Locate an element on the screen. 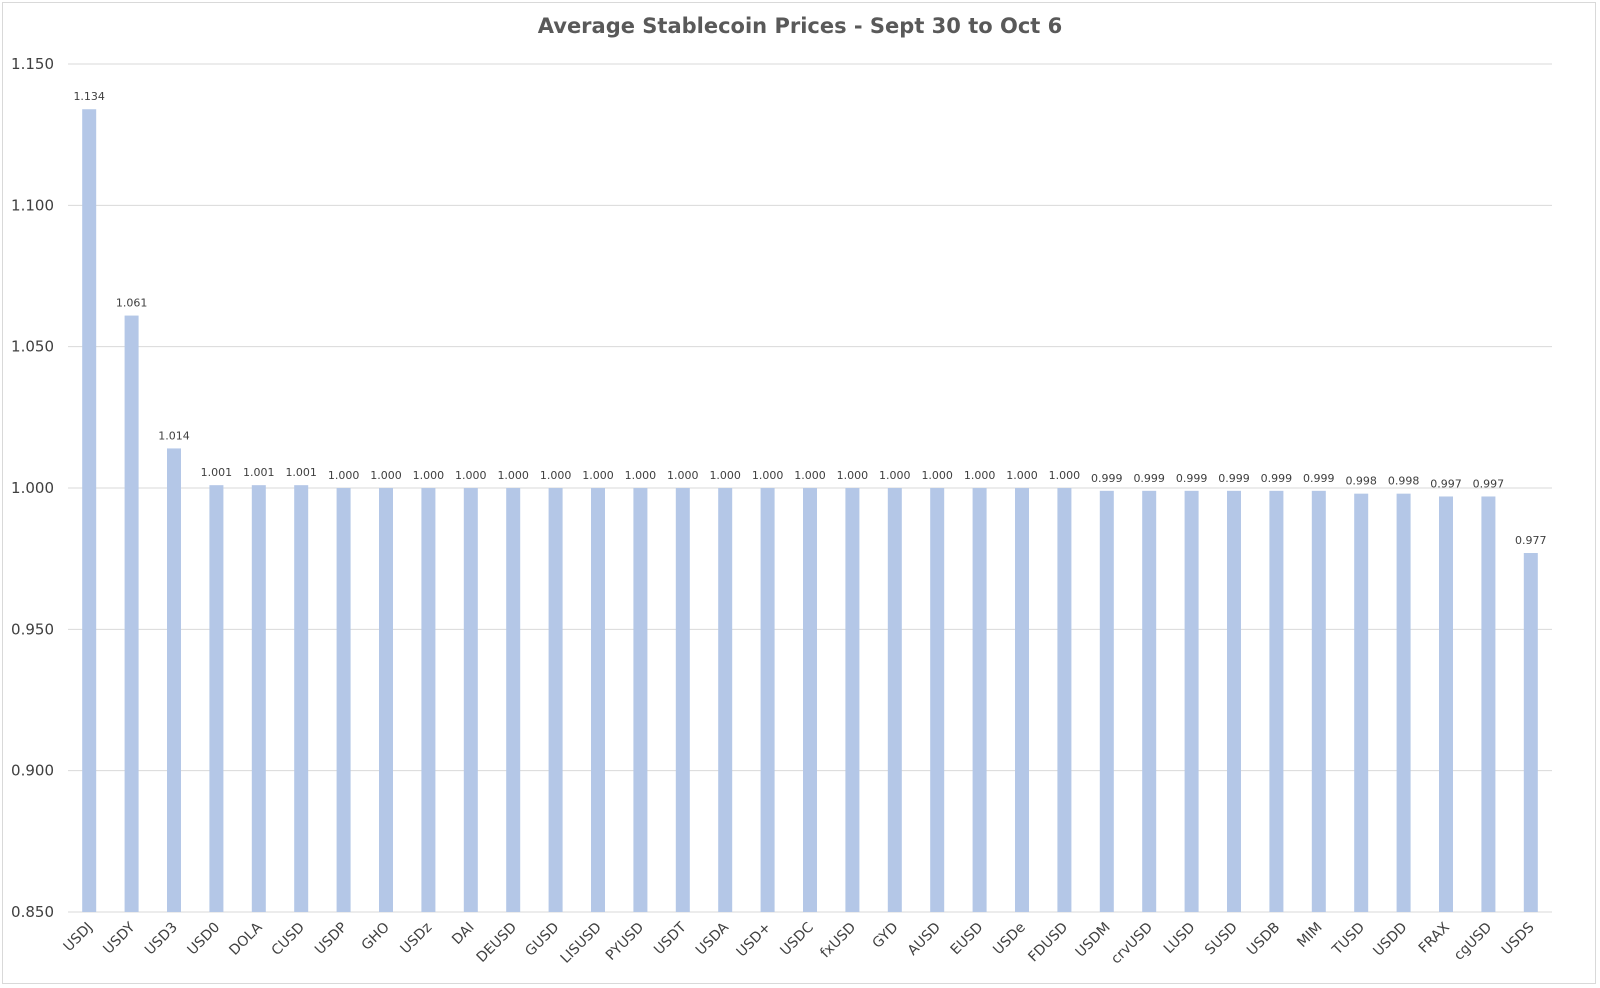  y-tick-label: 0.900 is located at coordinates (32, 771).